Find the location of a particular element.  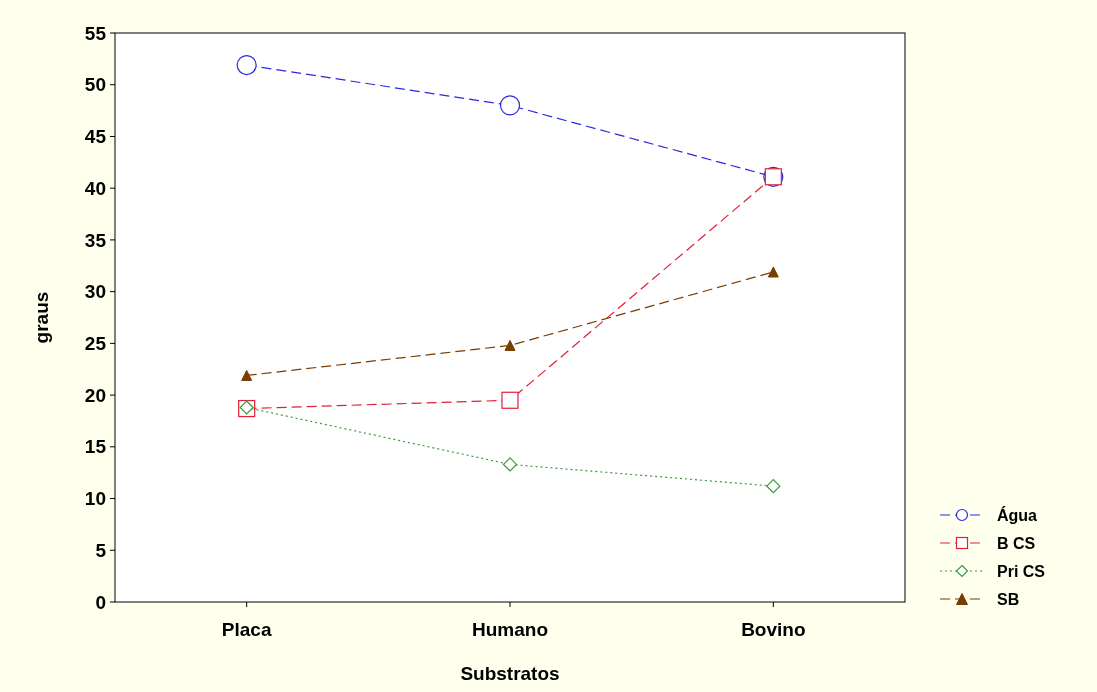

y-tick-label: 15 is located at coordinates (95, 447).